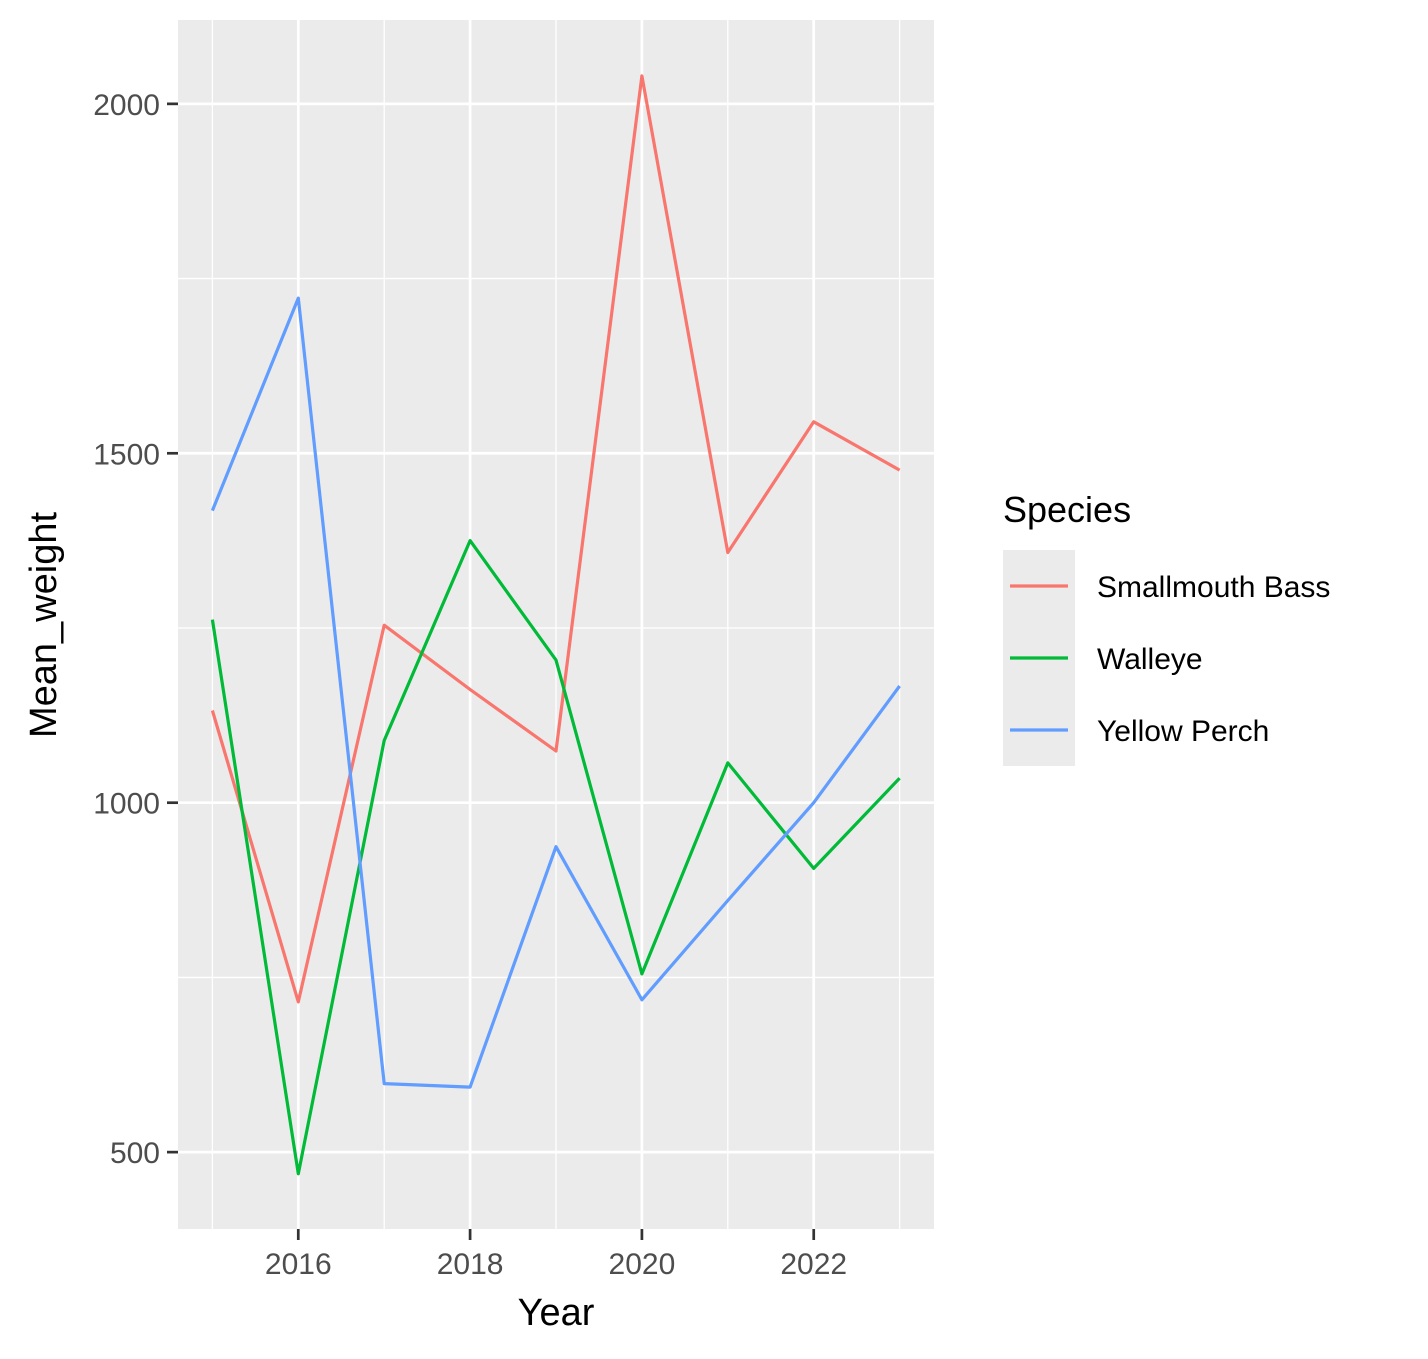  I want to click on y-axis-title: Mean_weight, so click(44, 625).